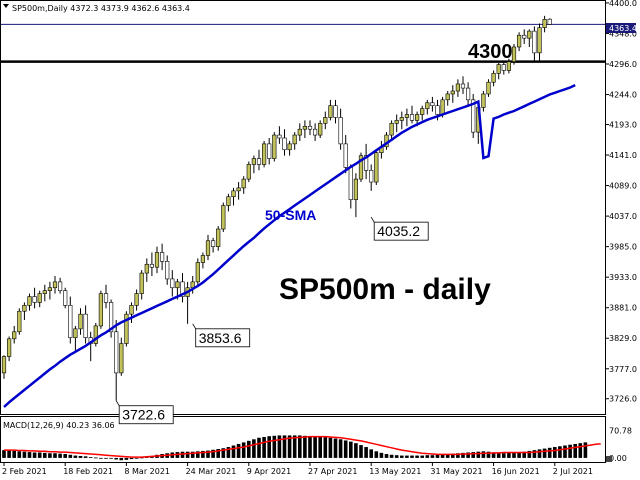 The height and width of the screenshot is (480, 640). What do you see at coordinates (220, 338) in the screenshot?
I see `annotation-label: 3853.6` at bounding box center [220, 338].